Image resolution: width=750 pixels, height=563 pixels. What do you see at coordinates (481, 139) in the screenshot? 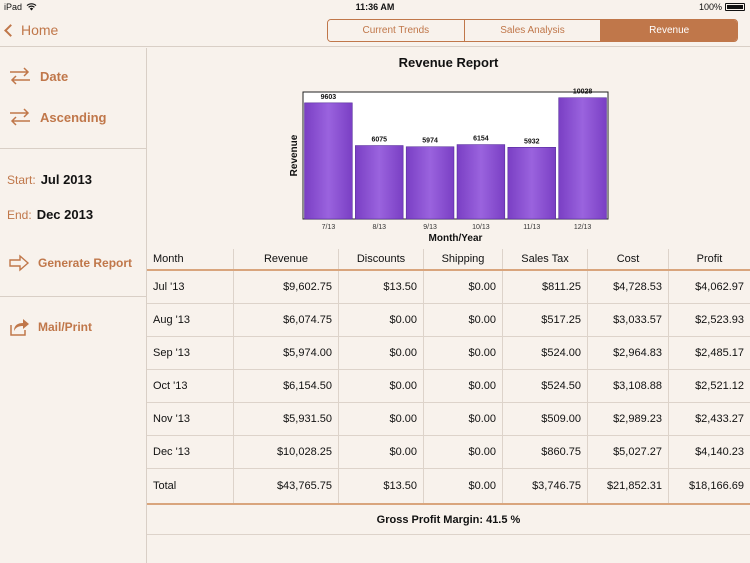
I see `bar-data-label: 6154` at bounding box center [481, 139].